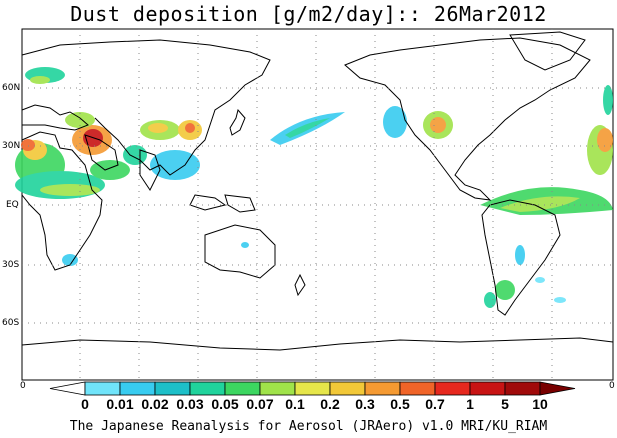  Describe the element at coordinates (120, 404) in the screenshot. I see `colorbar-tick-label: 0.01` at that location.